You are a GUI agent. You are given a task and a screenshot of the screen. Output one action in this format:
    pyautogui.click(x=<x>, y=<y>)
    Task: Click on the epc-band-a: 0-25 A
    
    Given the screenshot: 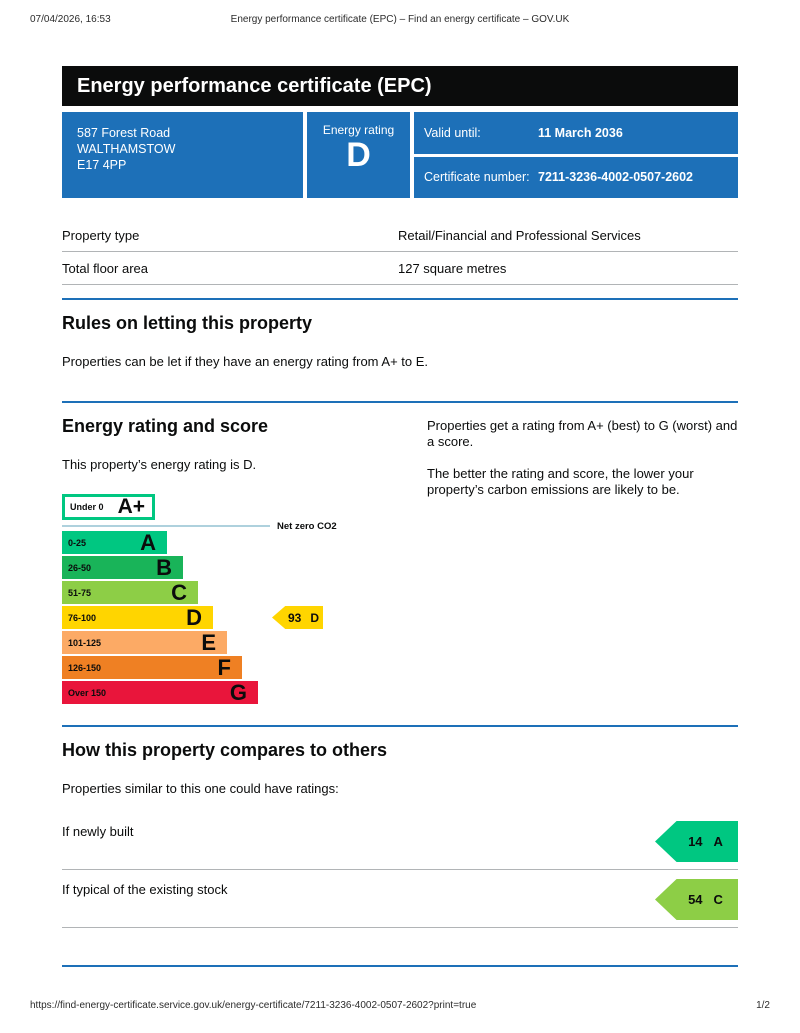 What is the action you would take?
    pyautogui.click(x=114, y=542)
    